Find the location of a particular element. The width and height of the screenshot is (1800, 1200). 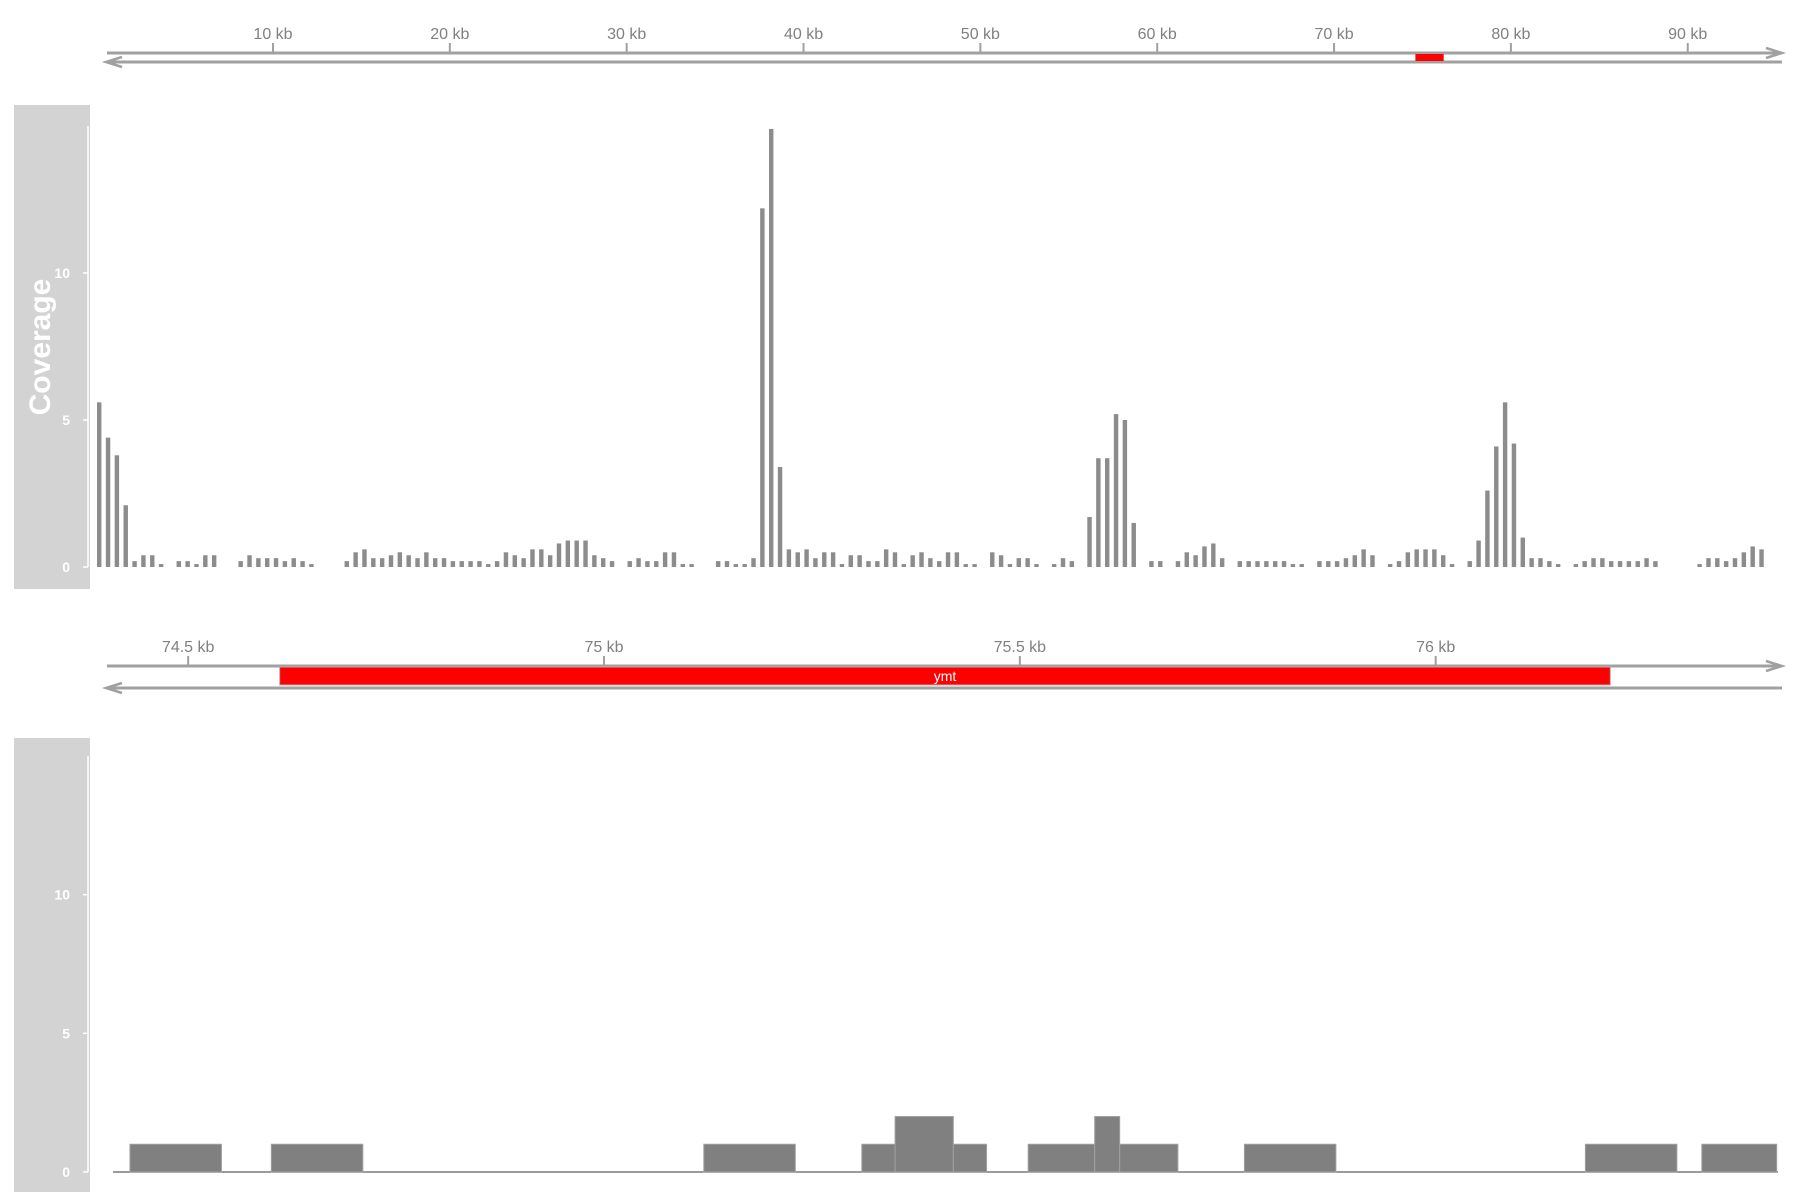

y-axis-tick-label: 0 is located at coordinates (66, 567).